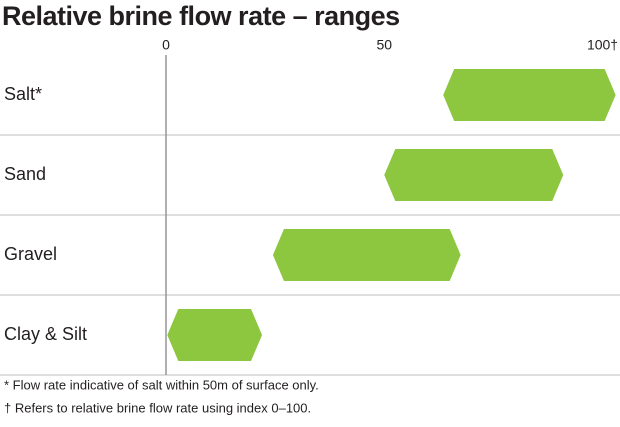 The width and height of the screenshot is (620, 427). What do you see at coordinates (30, 254) in the screenshot?
I see `category-label: Gravel` at bounding box center [30, 254].